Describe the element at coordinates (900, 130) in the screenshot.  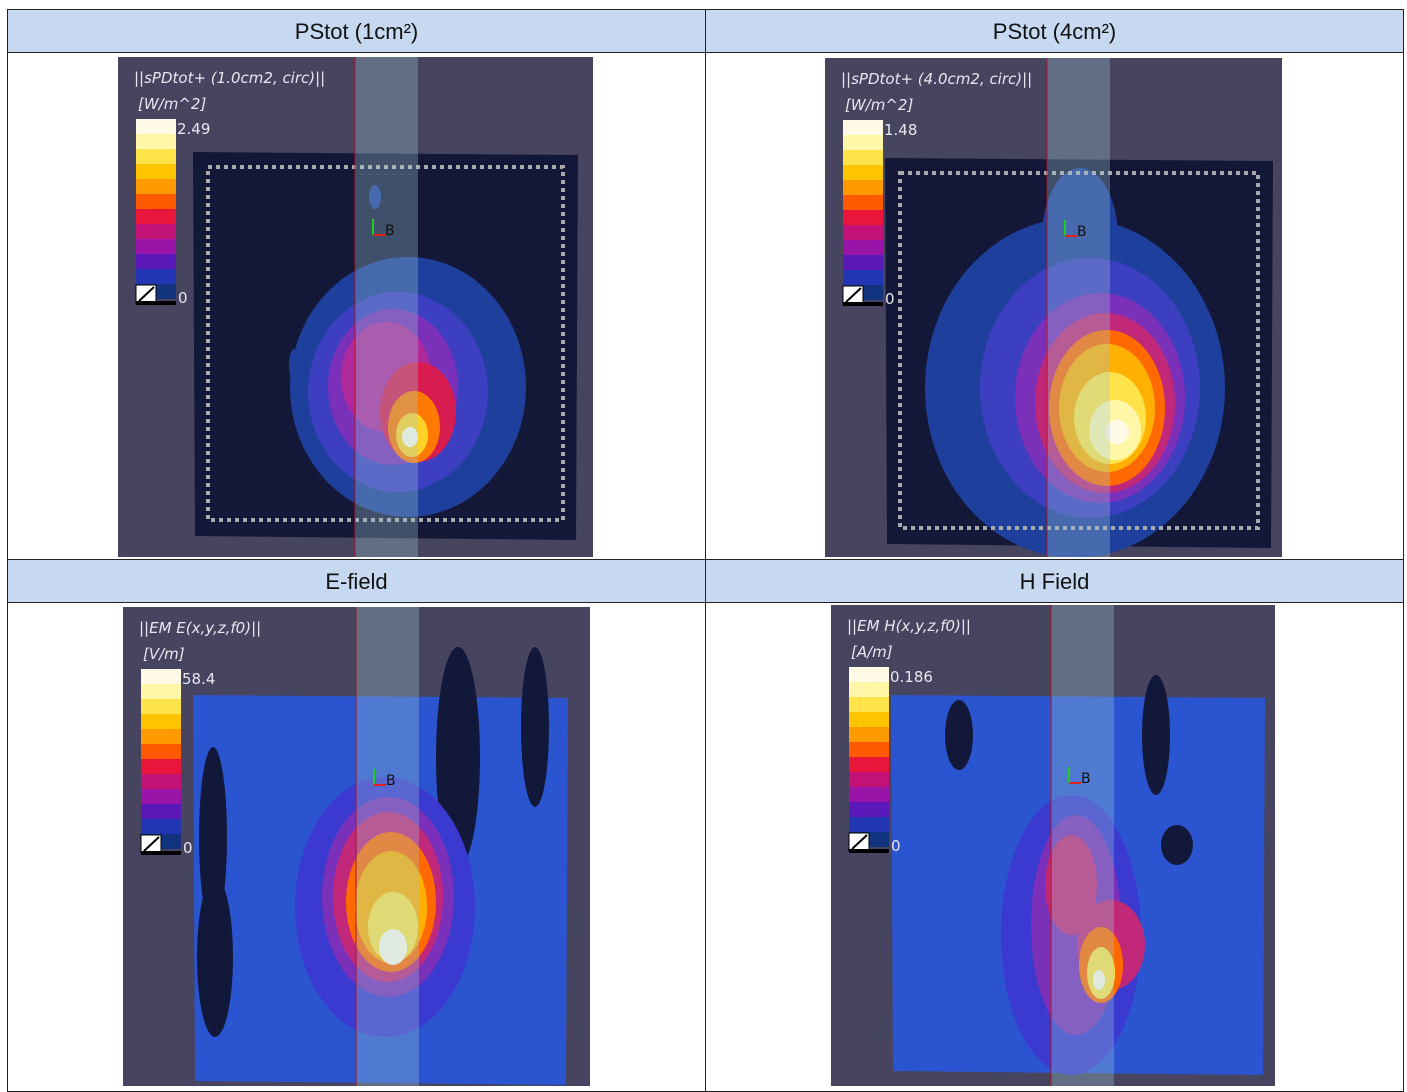
I see `colorbar-max: 1.48` at that location.